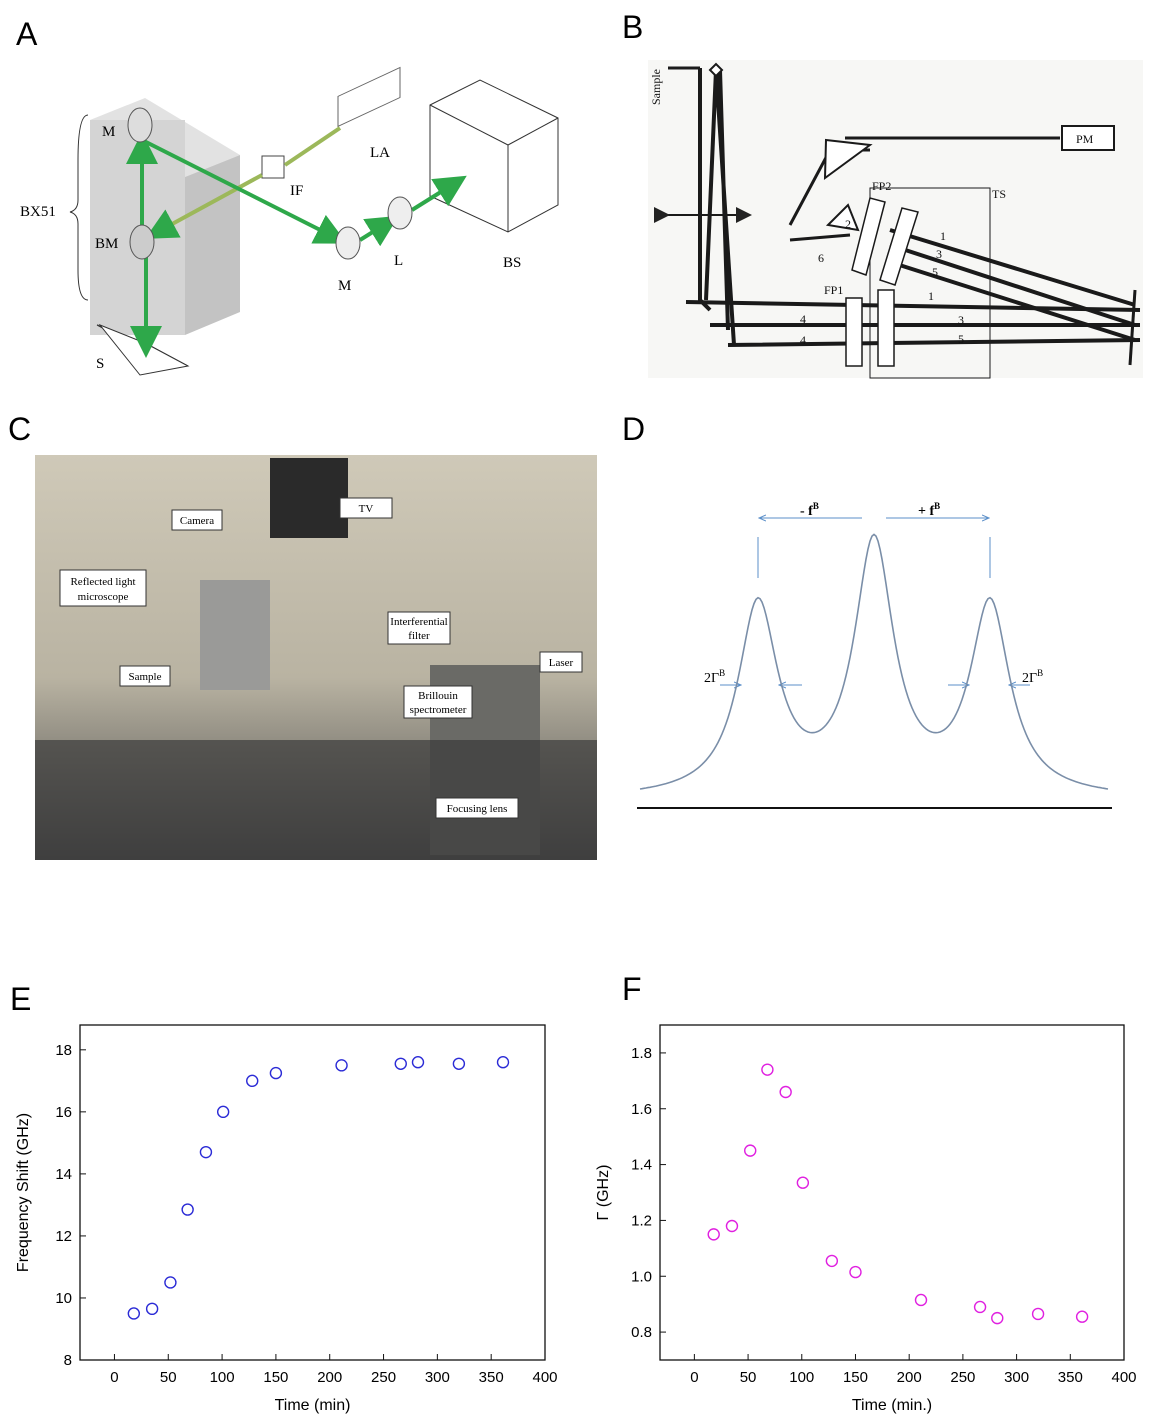 This screenshot has width=1152, height=1417. What do you see at coordinates (27, 34) in the screenshot?
I see `panel-label: A` at bounding box center [27, 34].